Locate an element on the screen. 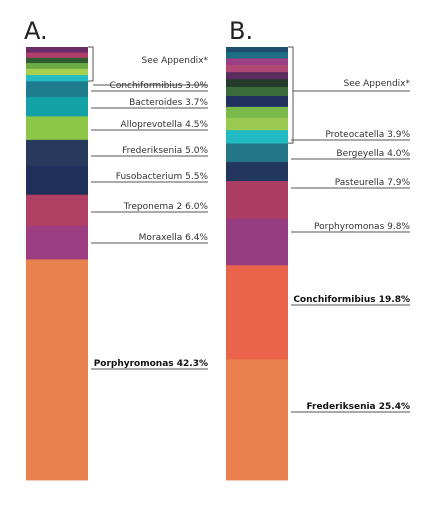  panel-b-segment-conchiformibius is located at coordinates (257, 312).